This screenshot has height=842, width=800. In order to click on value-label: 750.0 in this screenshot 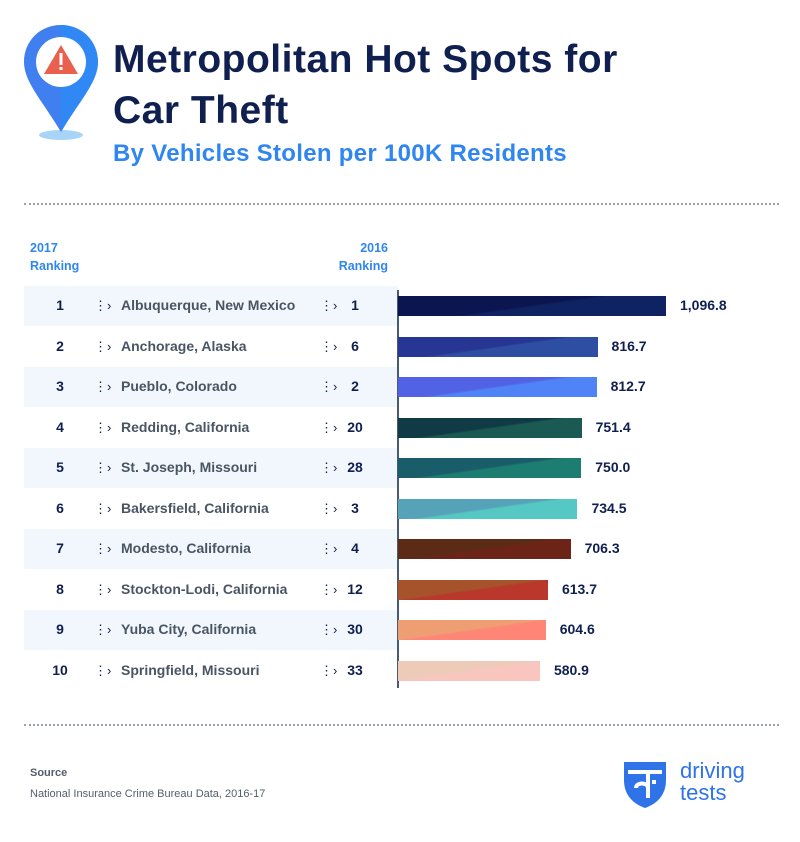, I will do `click(613, 467)`.